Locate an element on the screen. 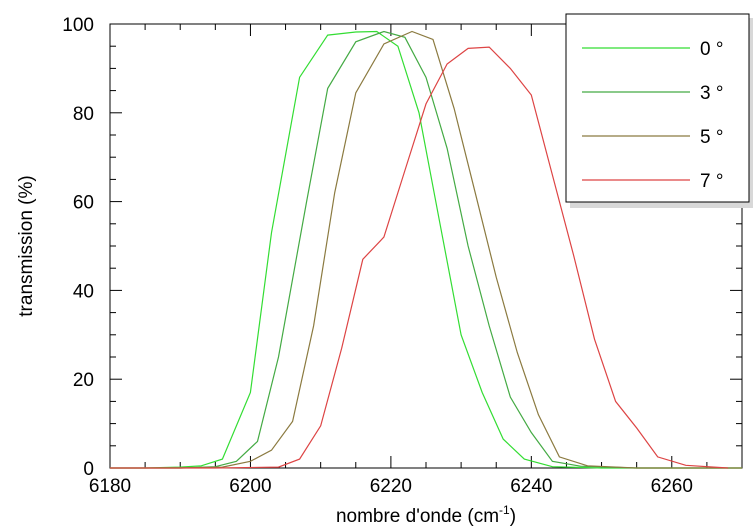 Image resolution: width=753 pixels, height=528 pixels. x-tick-label: 6180 is located at coordinates (110, 486).